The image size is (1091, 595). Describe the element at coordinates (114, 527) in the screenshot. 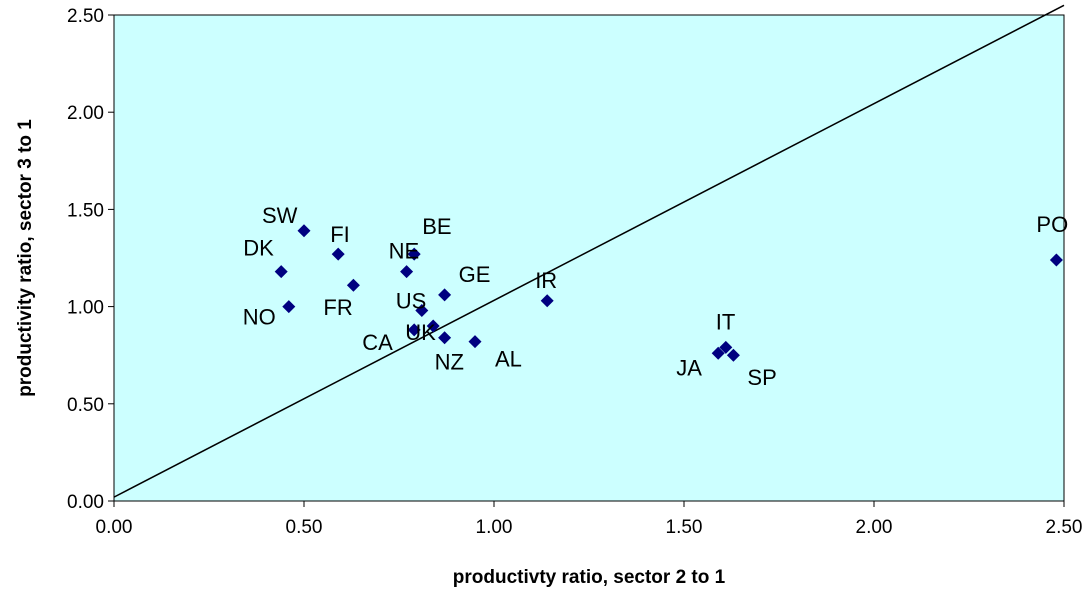

I see `x-tick-label: 0.00` at that location.